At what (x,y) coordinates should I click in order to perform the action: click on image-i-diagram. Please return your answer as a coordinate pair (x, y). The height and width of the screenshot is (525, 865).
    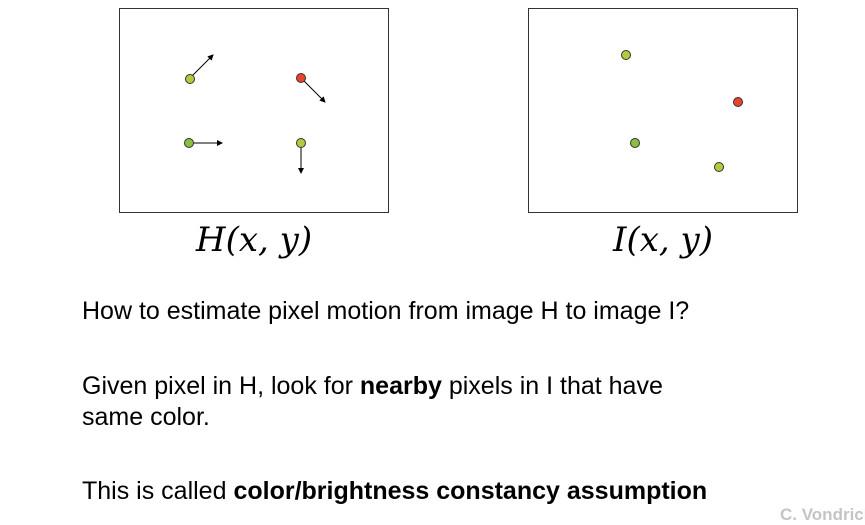
    Looking at the image, I should click on (682, 111).